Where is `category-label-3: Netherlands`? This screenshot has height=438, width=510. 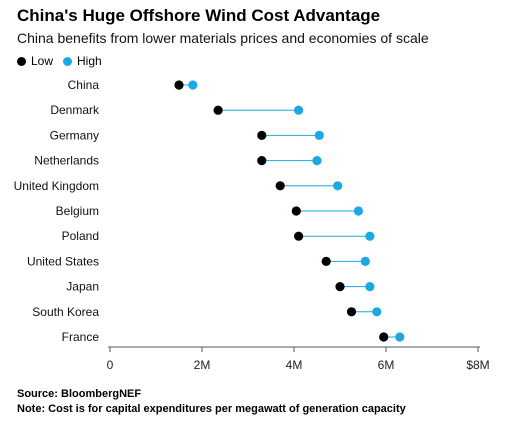 category-label-3: Netherlands is located at coordinates (66, 161).